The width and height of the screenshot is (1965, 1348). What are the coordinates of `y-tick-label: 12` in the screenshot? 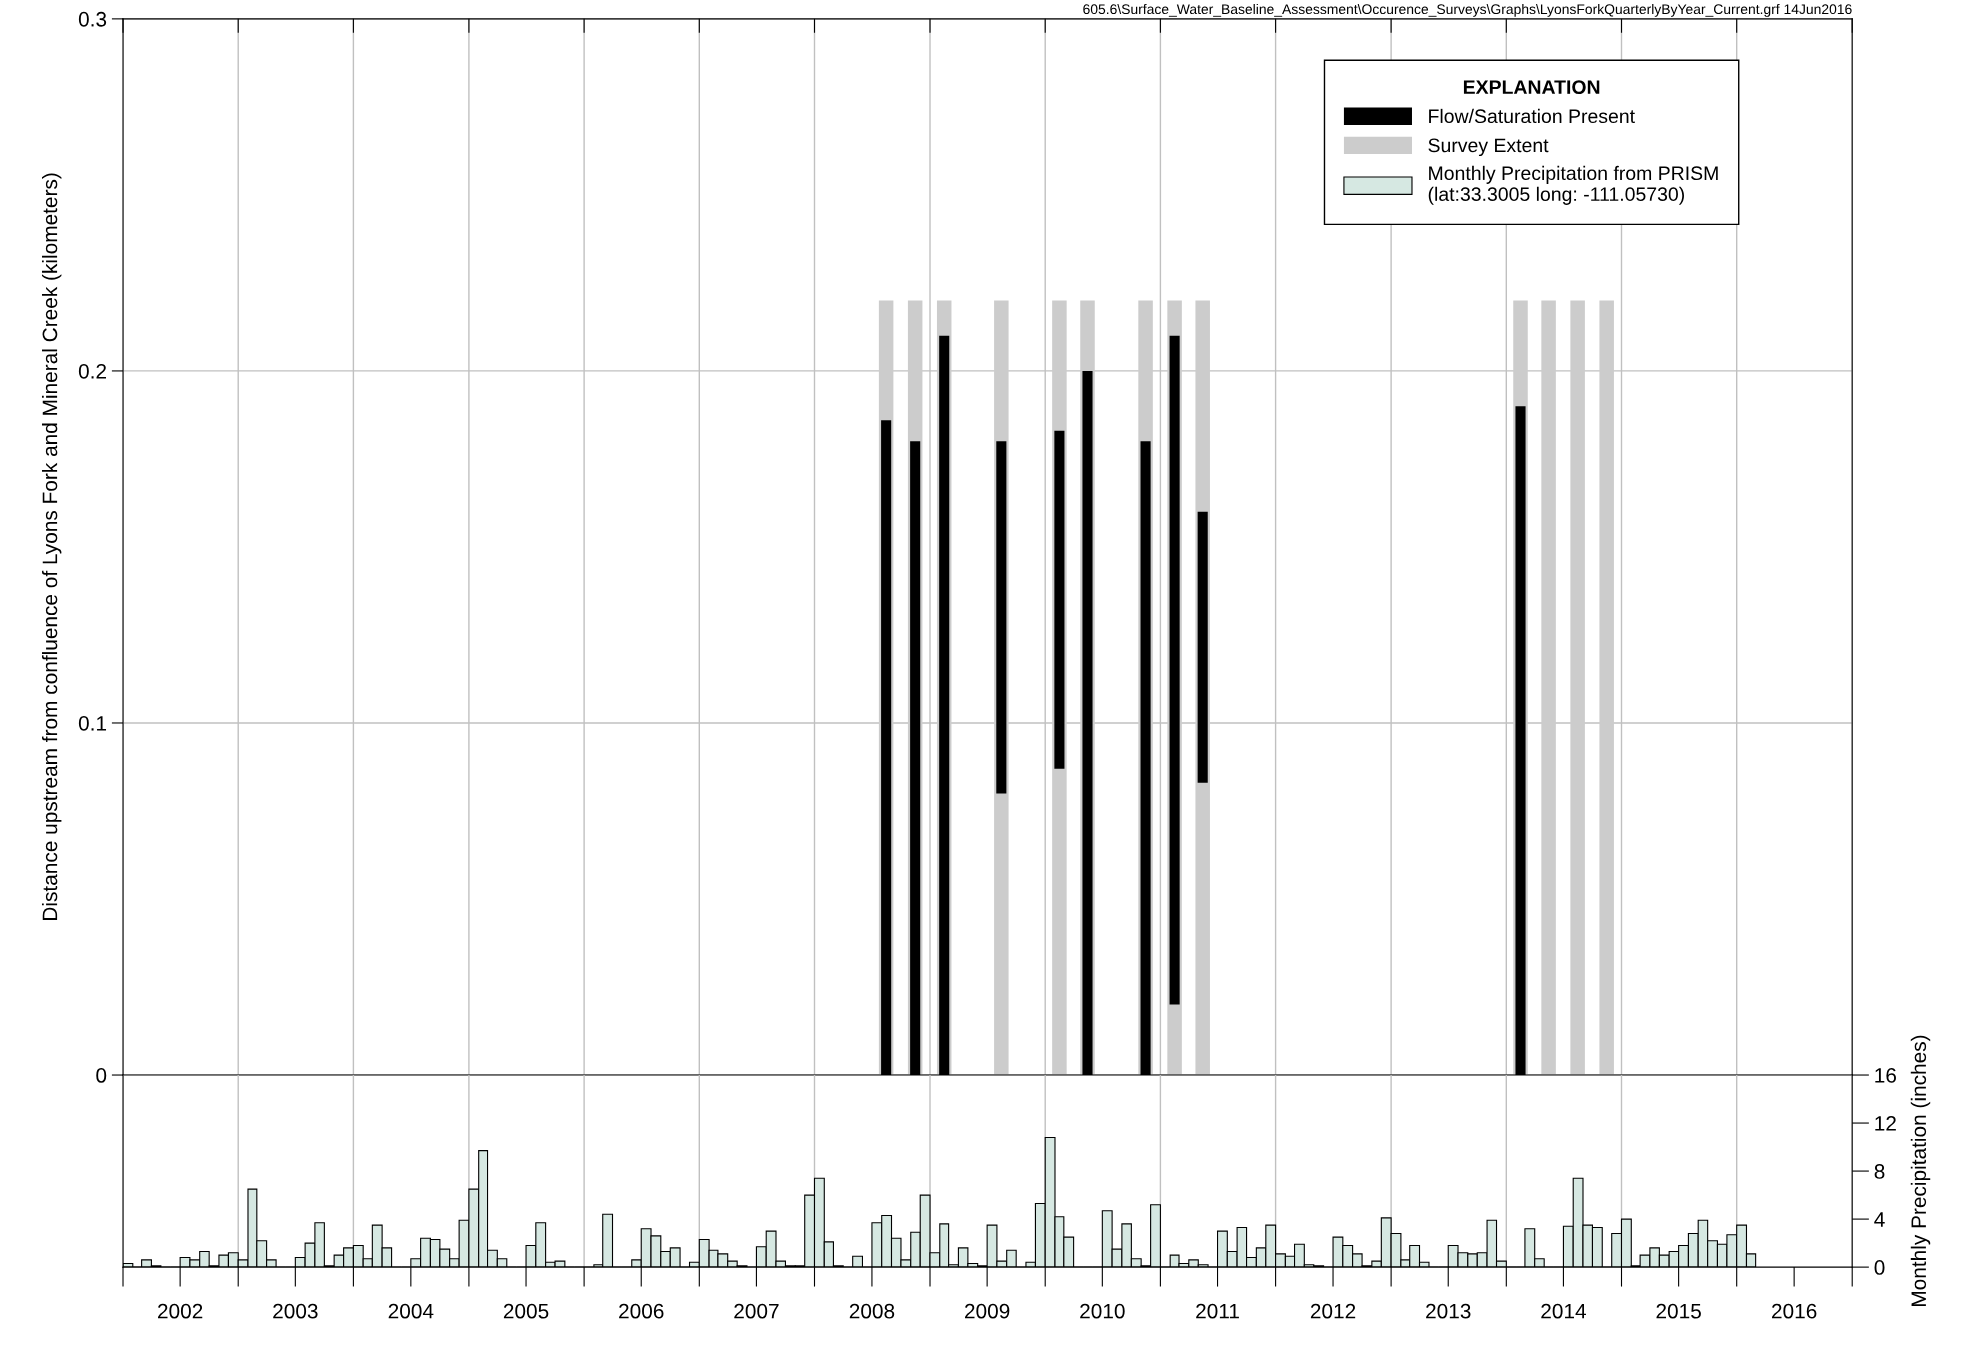 It's located at (1885, 1123).